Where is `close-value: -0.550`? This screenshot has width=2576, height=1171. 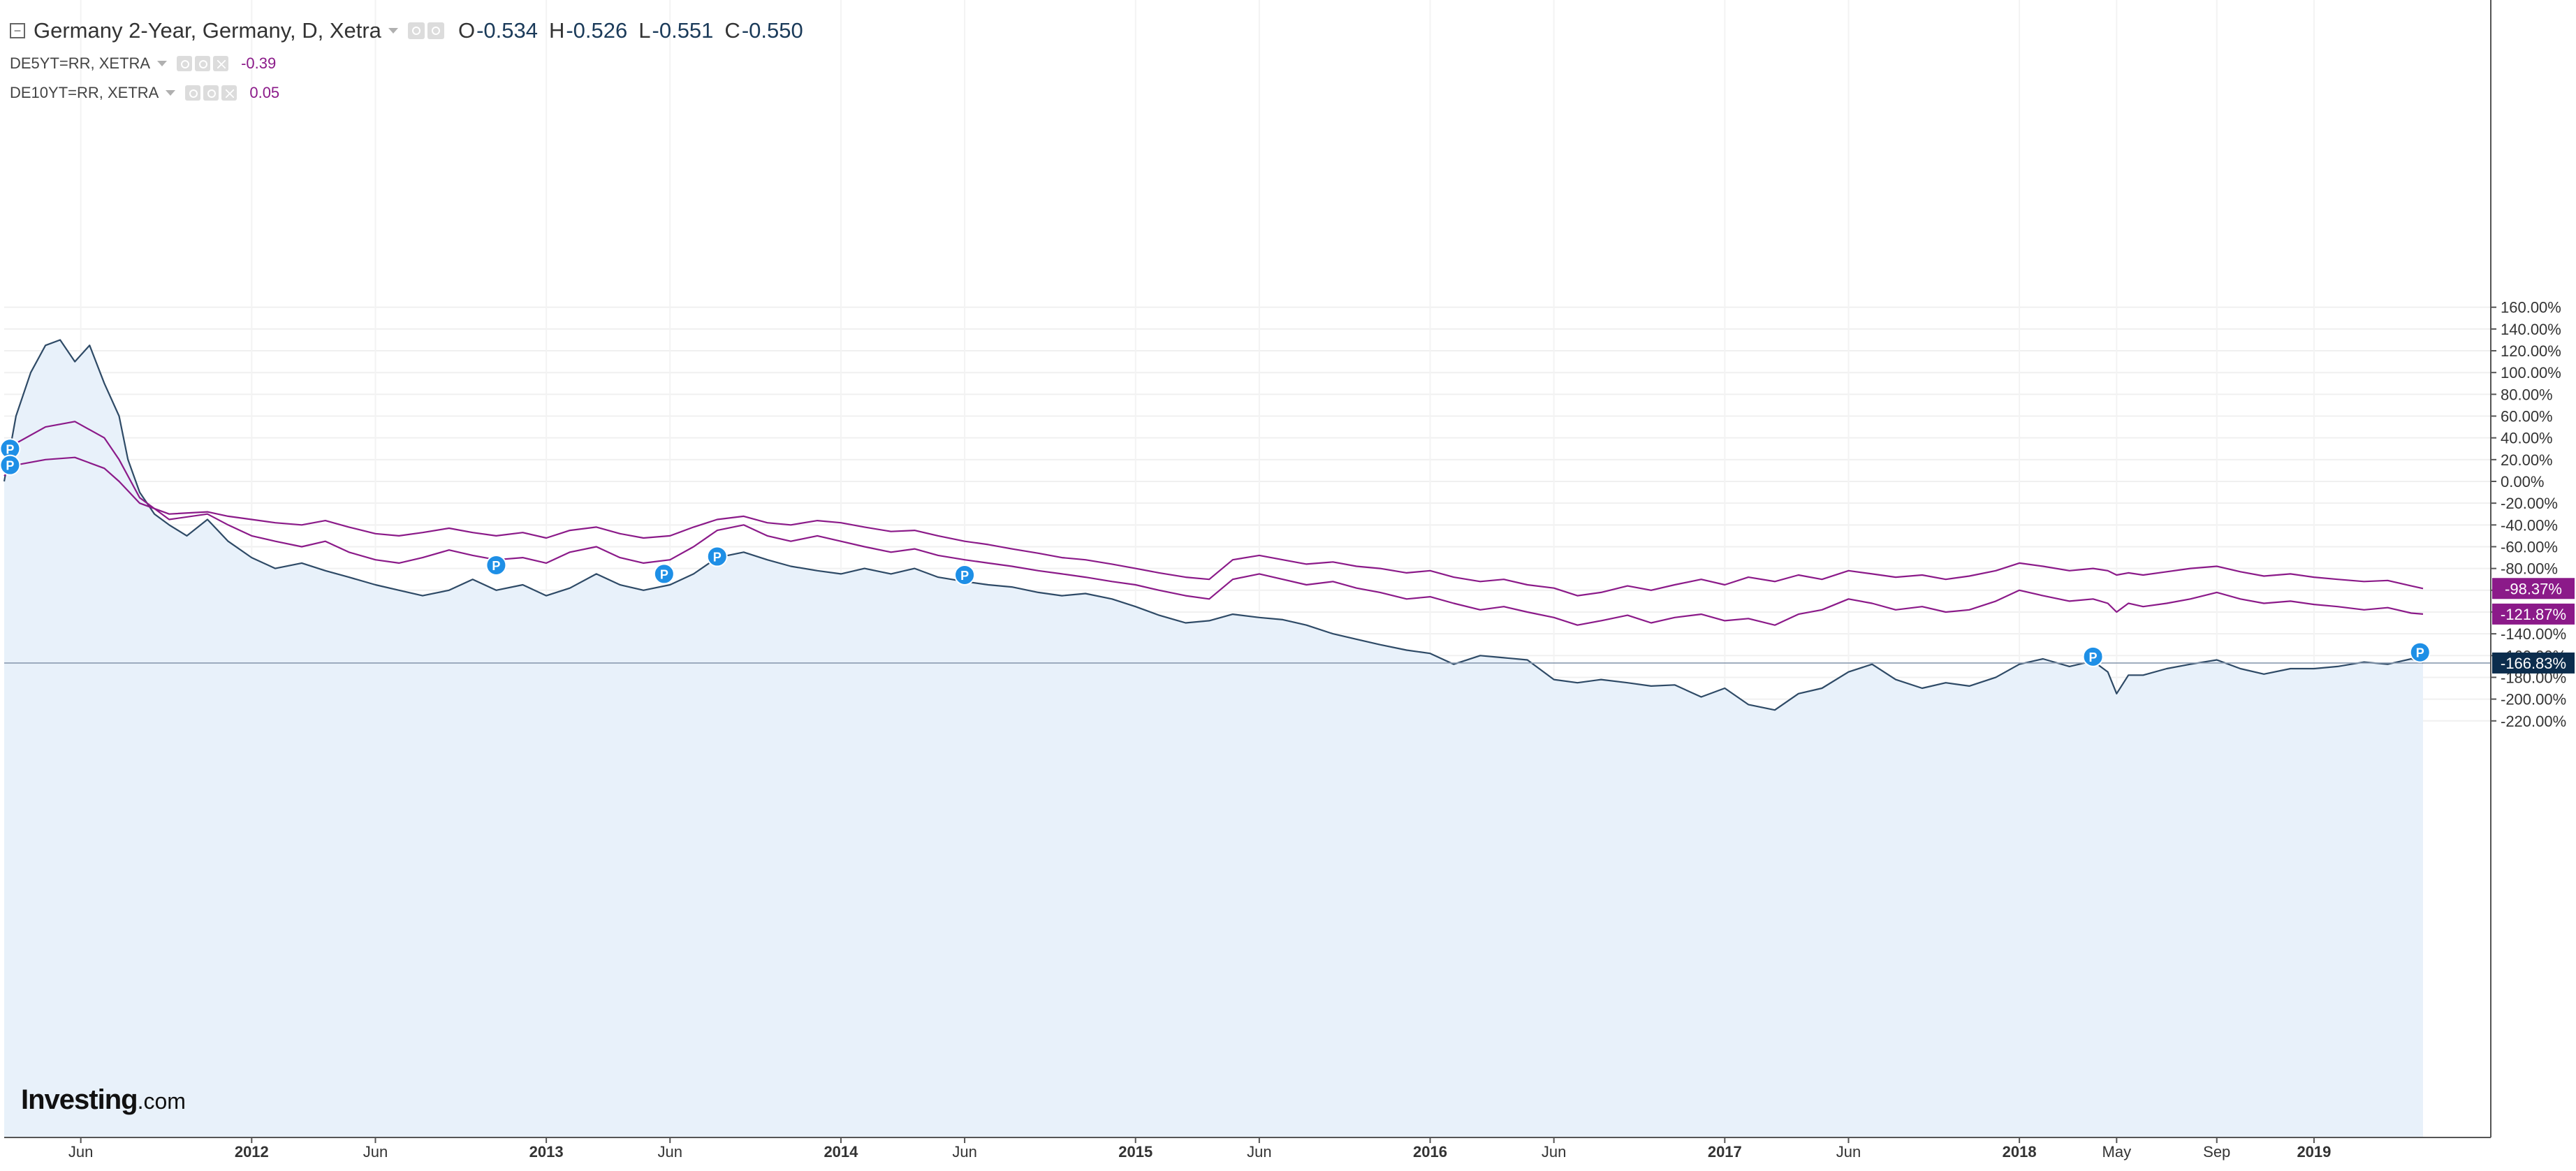 close-value: -0.550 is located at coordinates (772, 30).